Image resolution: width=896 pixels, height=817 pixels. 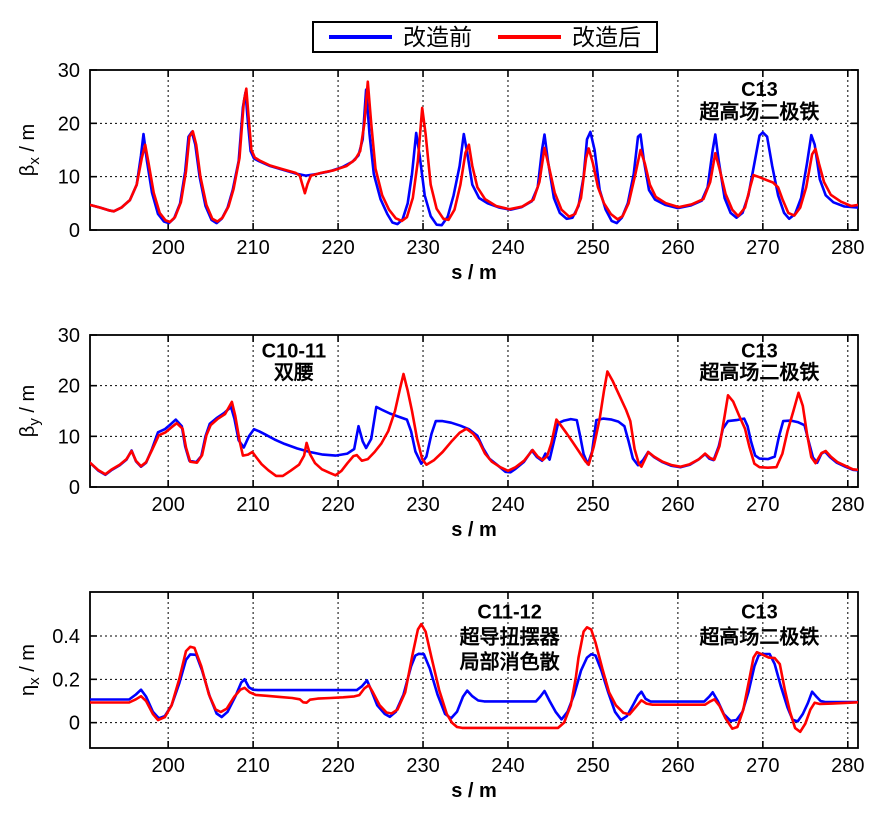 I want to click on annotation-text: 局部消色散, so click(x=510, y=662).